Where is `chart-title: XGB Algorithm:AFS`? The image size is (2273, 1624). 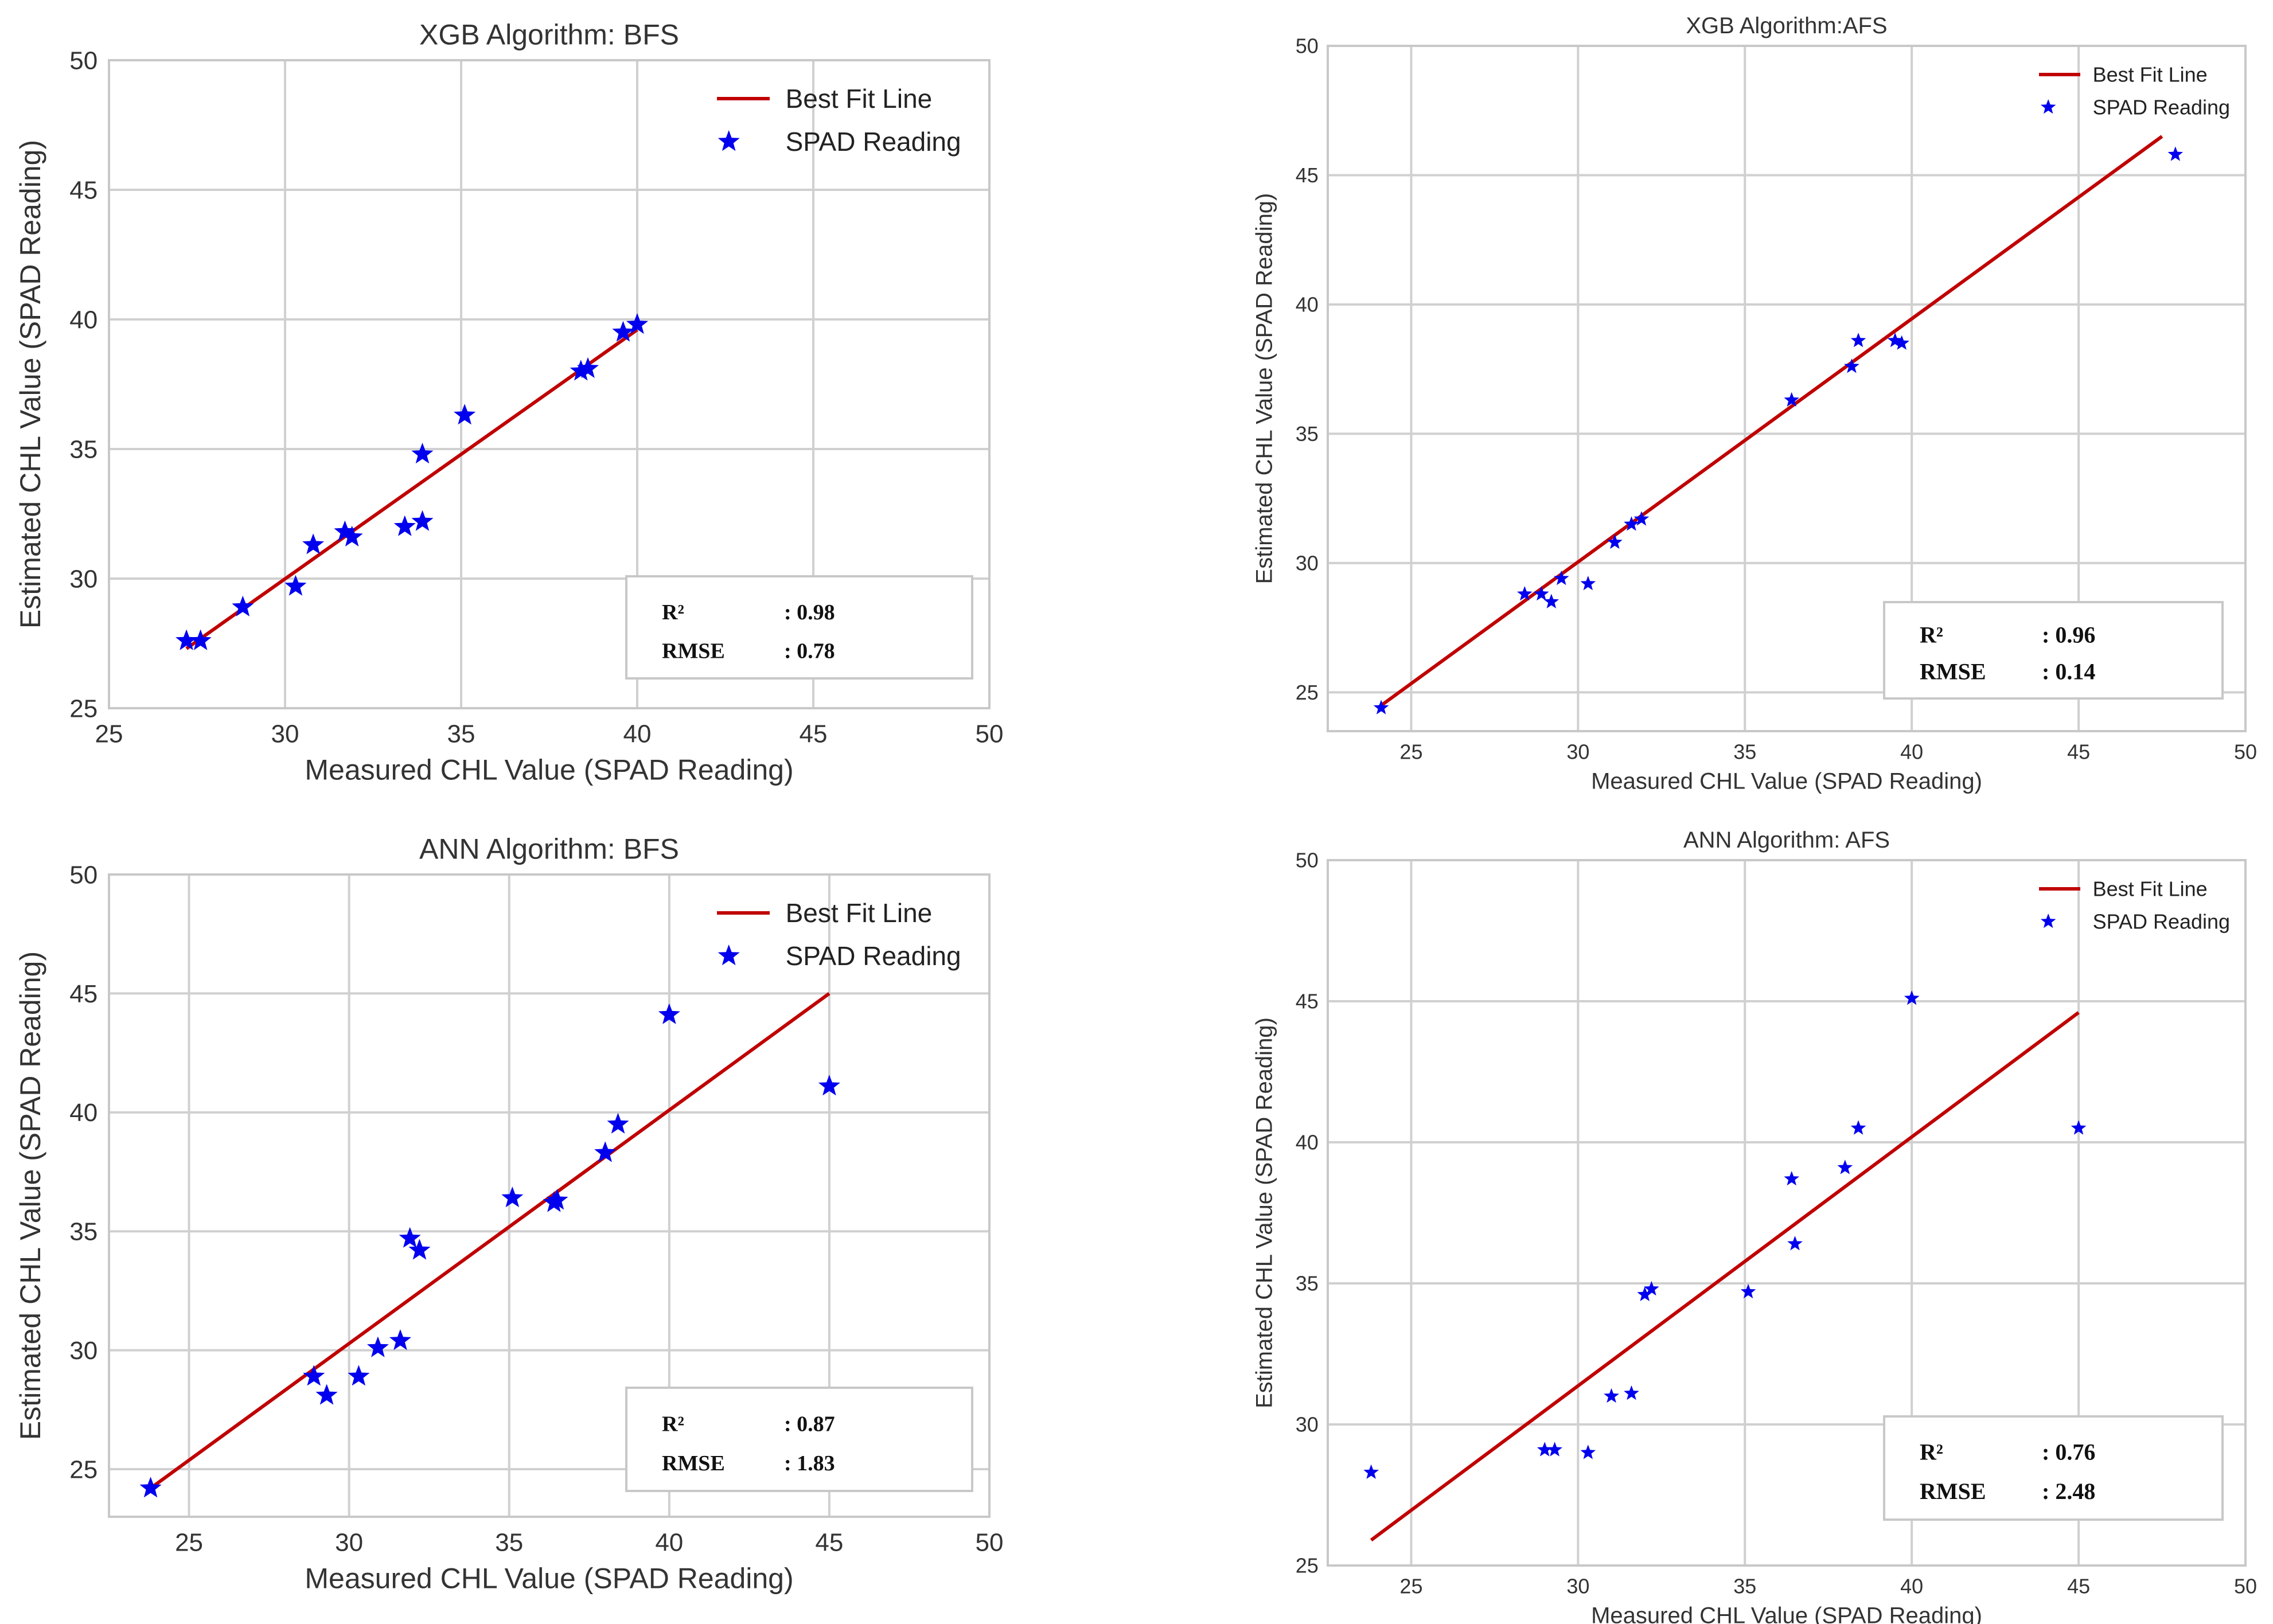 chart-title: XGB Algorithm:AFS is located at coordinates (1786, 25).